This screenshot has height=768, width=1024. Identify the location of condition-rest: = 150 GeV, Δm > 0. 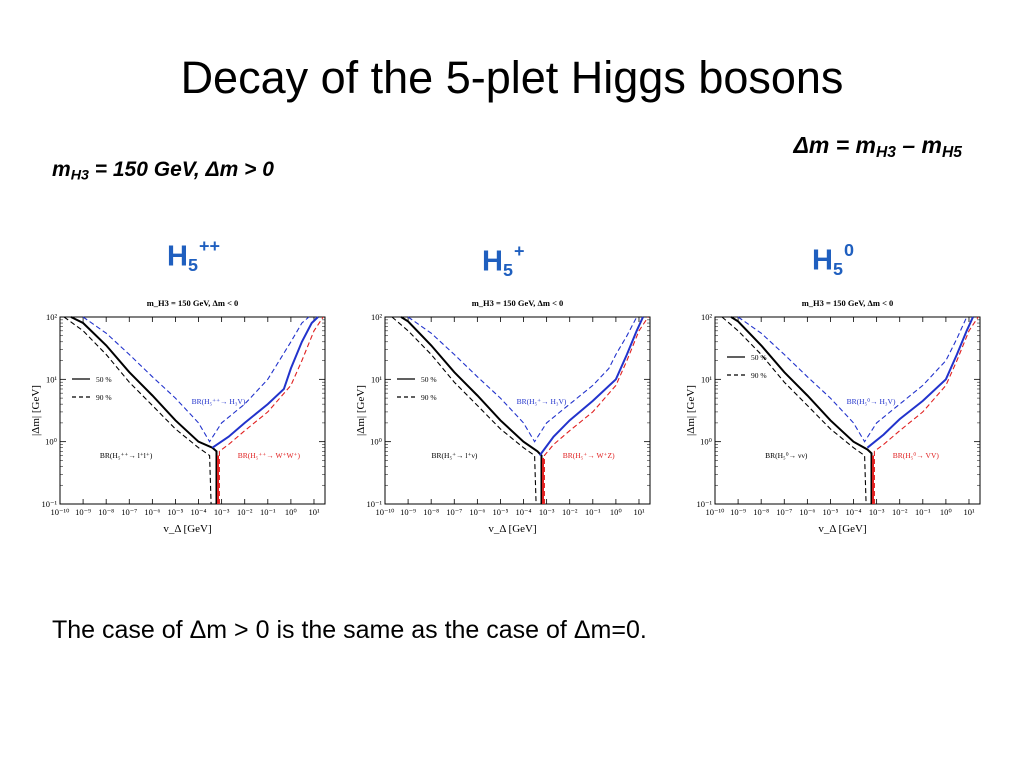
(181, 169).